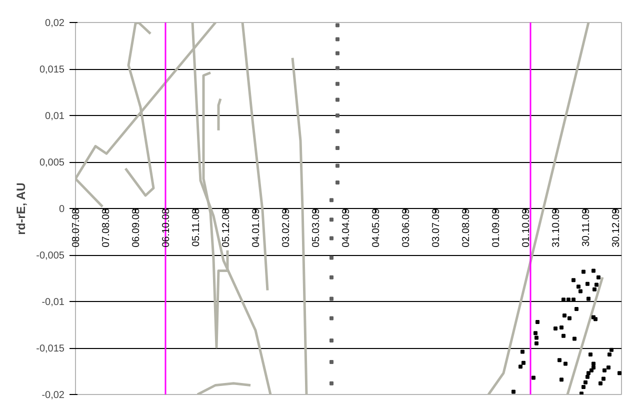 Image resolution: width=642 pixels, height=416 pixels. Describe the element at coordinates (52, 163) in the screenshot. I see `y-tick-label: 0,005` at that location.